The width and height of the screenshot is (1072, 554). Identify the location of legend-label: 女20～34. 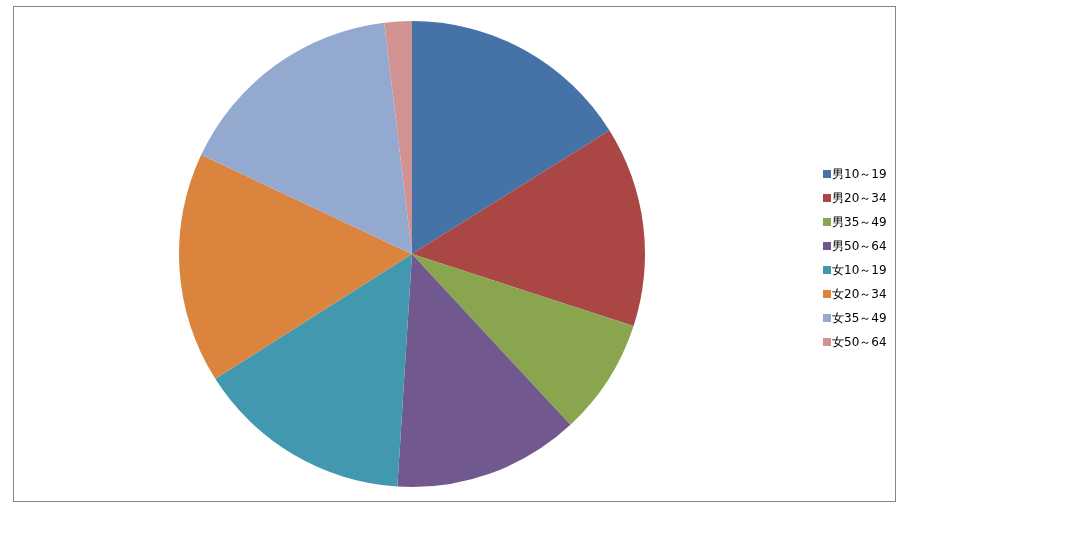
(859, 294).